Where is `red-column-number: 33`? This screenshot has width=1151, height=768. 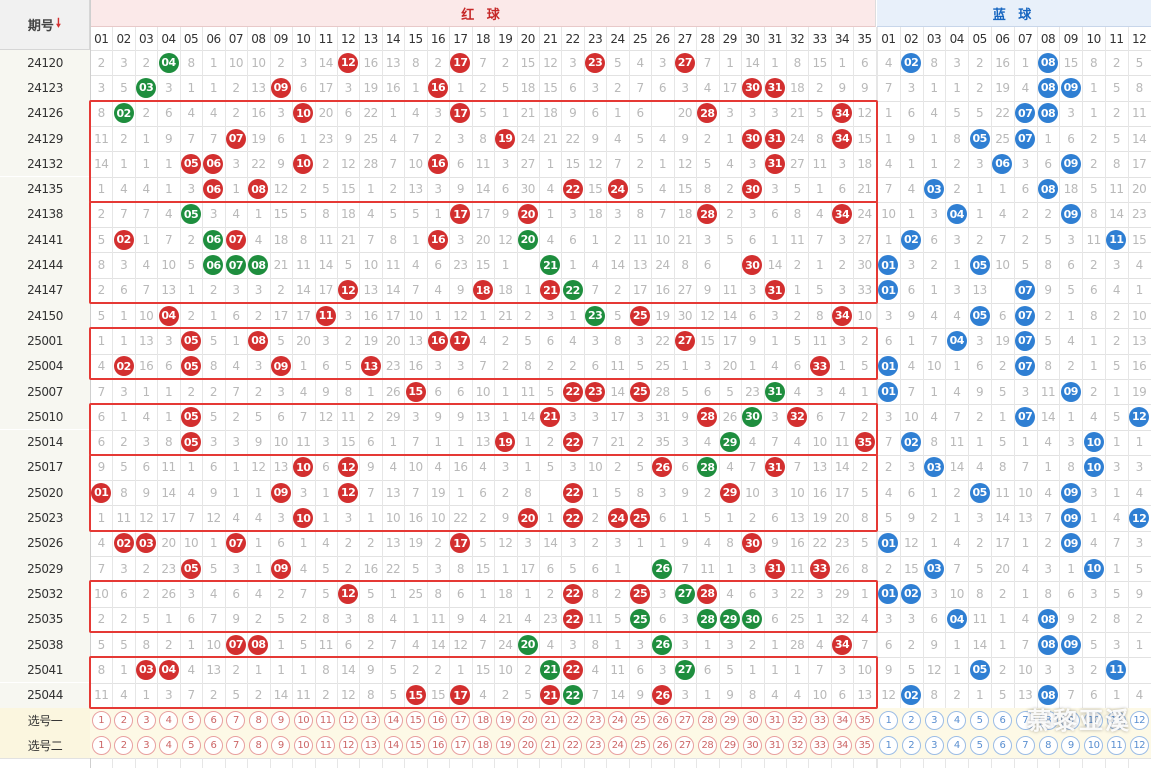
red-column-number: 33 is located at coordinates (819, 38).